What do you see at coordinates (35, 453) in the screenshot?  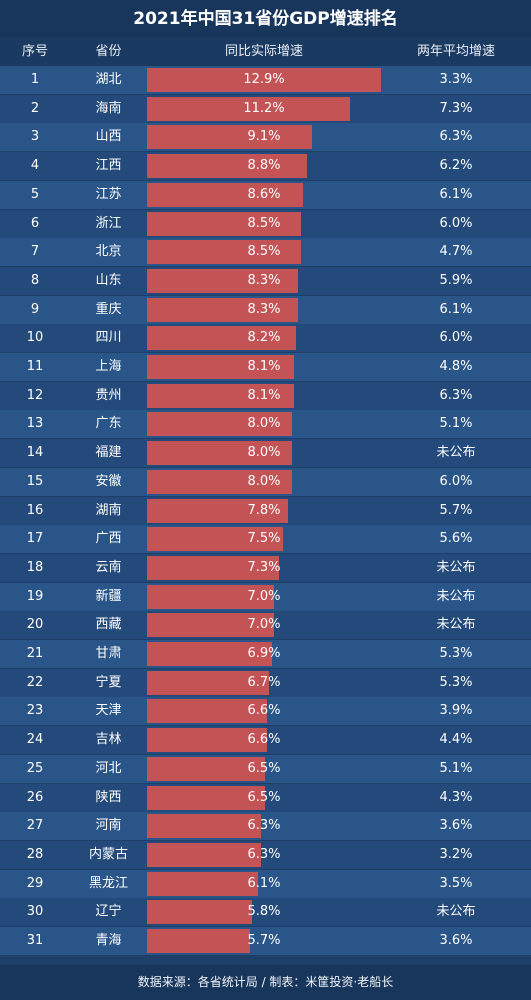 I see `rank-cell: 14` at bounding box center [35, 453].